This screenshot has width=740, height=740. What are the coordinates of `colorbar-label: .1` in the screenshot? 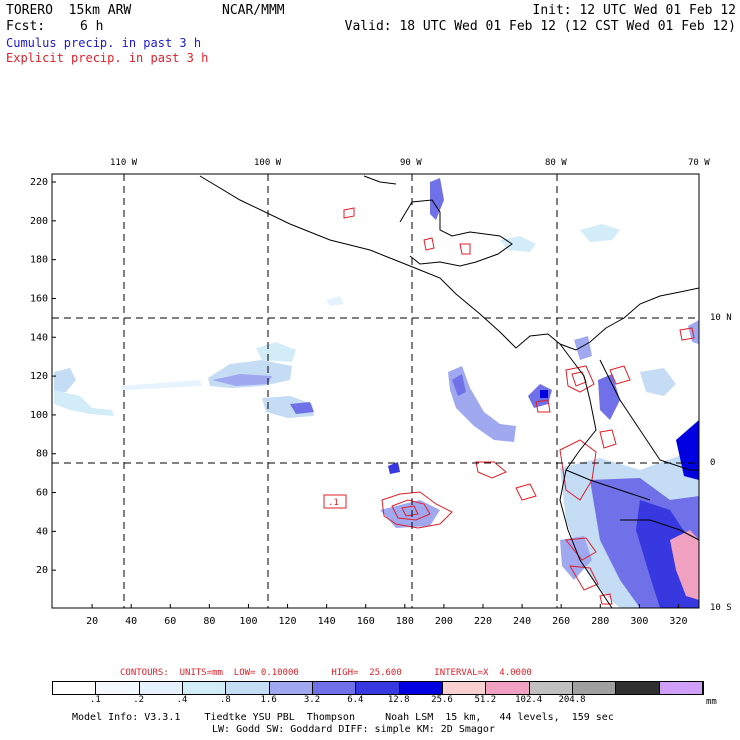 It's located at (95, 700).